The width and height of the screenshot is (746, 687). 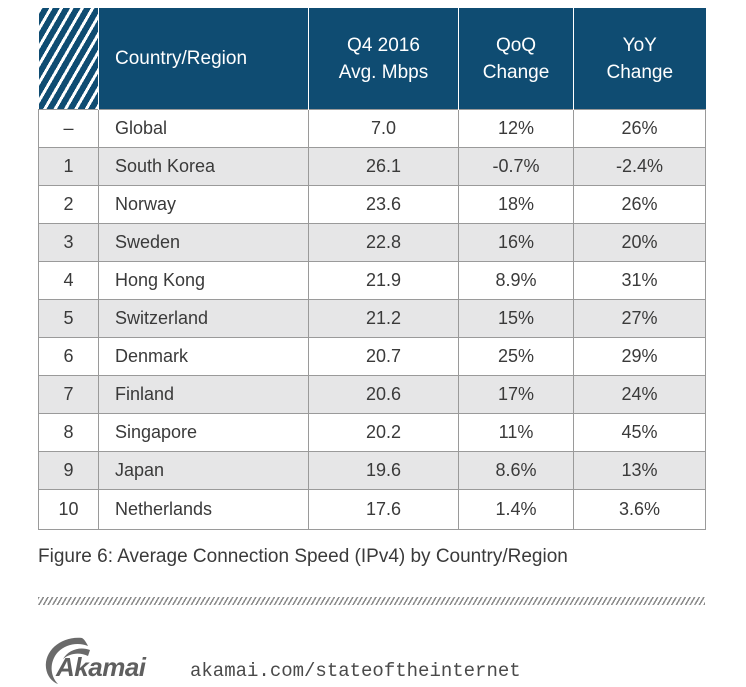 What do you see at coordinates (516, 394) in the screenshot?
I see `qoq-cell: 17%` at bounding box center [516, 394].